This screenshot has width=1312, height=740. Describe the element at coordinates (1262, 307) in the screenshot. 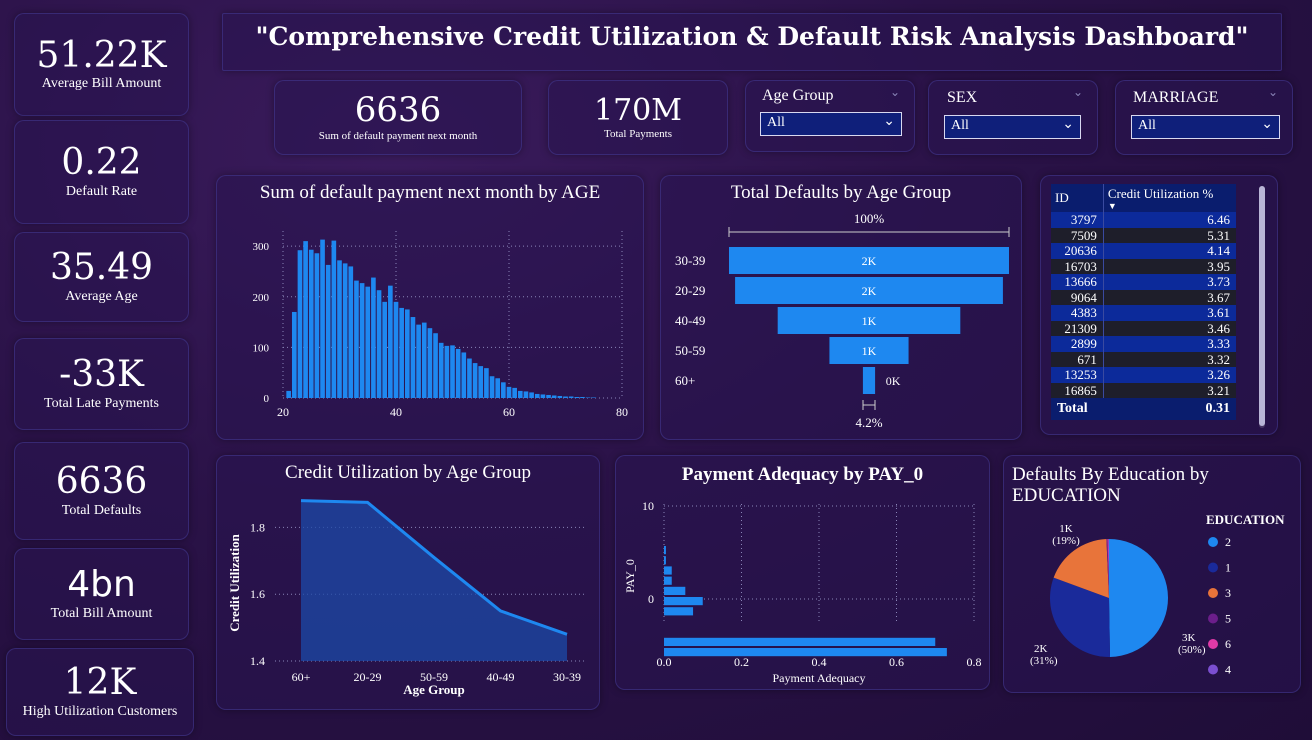

I see `table-scrollbar` at that location.